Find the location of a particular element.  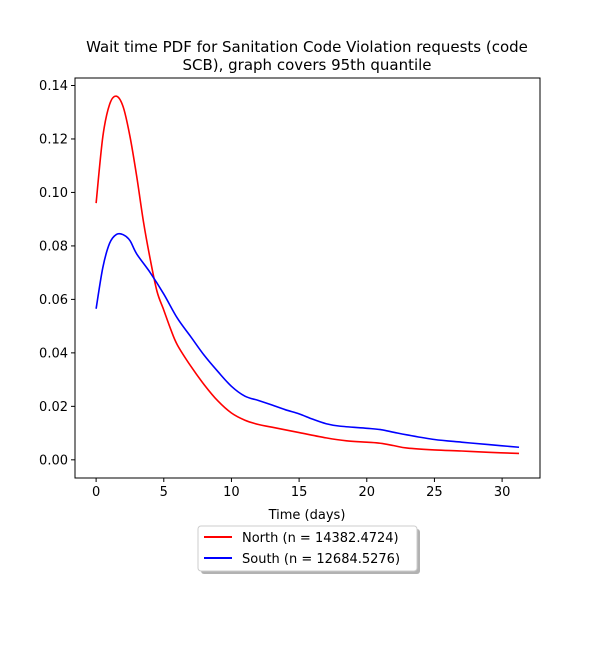

y-axis: 0.00 0.02 0.04 0.06 0.08 0.10 0.12 0.14 is located at coordinates (57, 273).